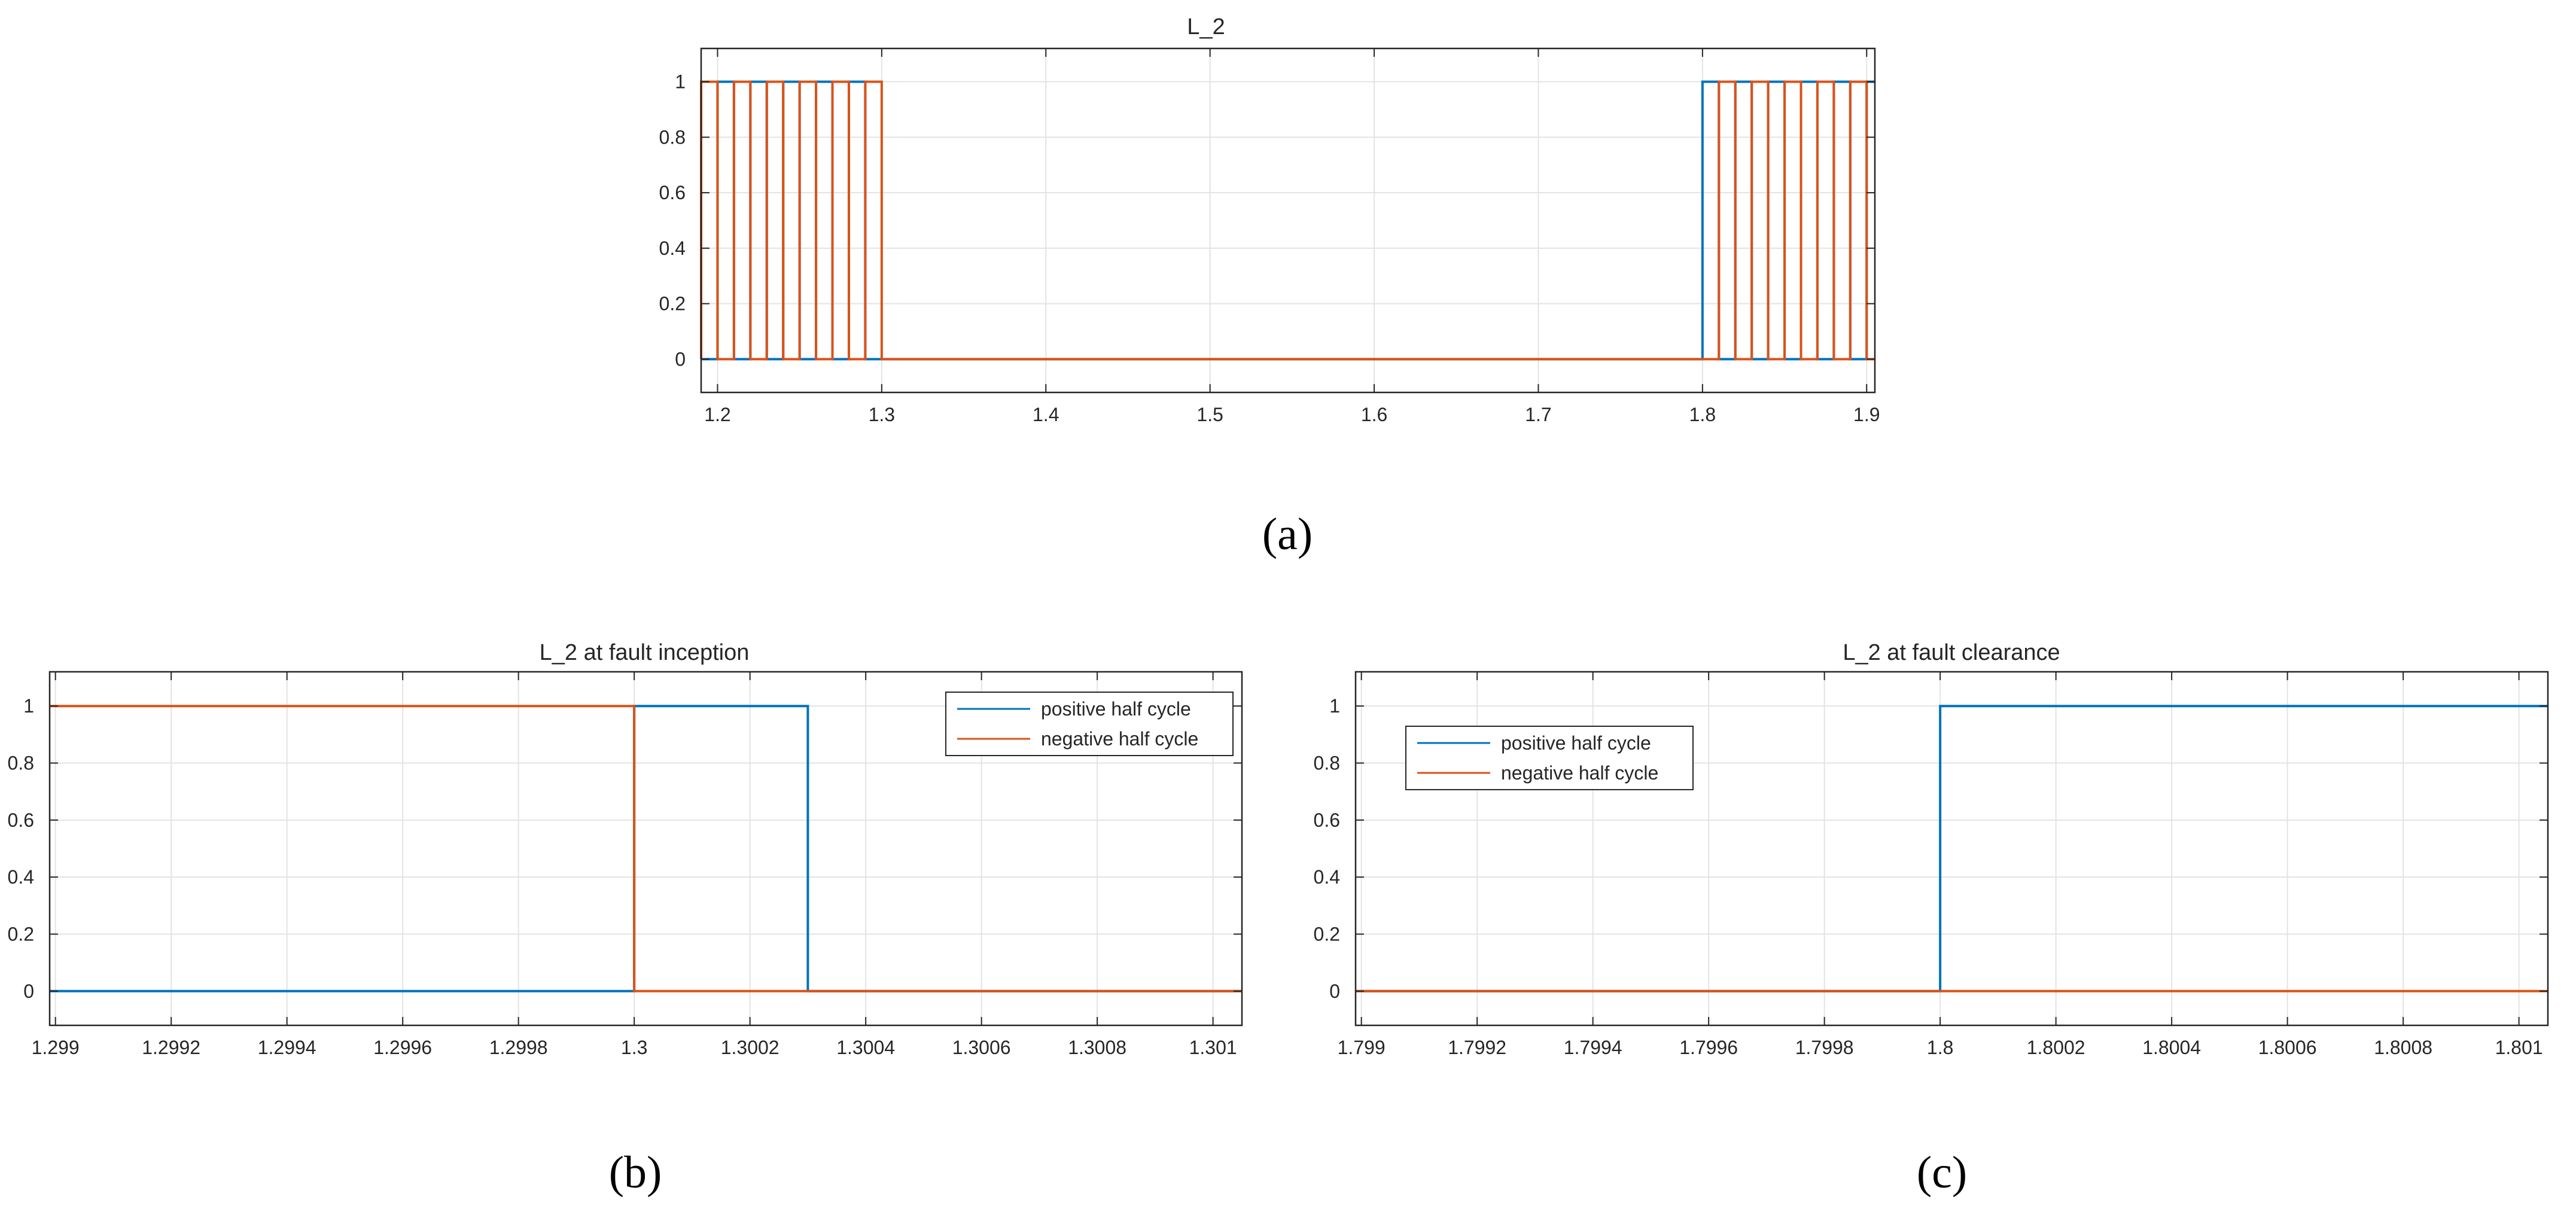  What do you see at coordinates (1362, 1047) in the screenshot?
I see `panel-c-xtick-label: 1.799` at bounding box center [1362, 1047].